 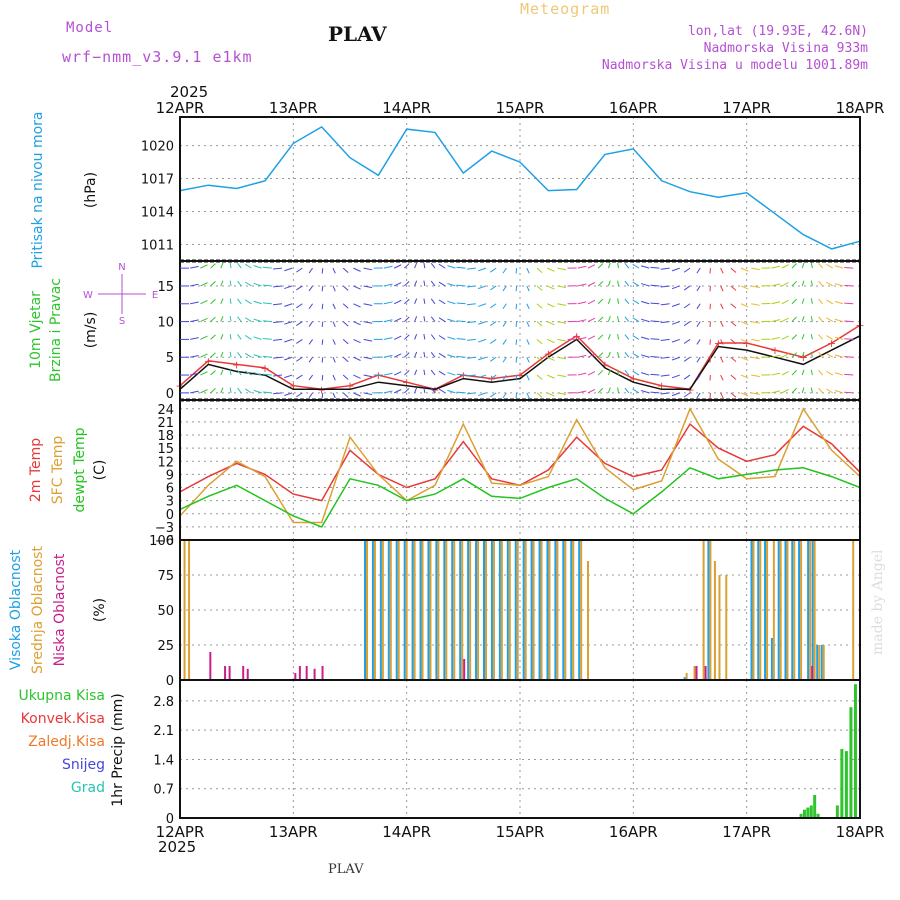 I want to click on y-tick-label: 100, so click(x=161, y=541).